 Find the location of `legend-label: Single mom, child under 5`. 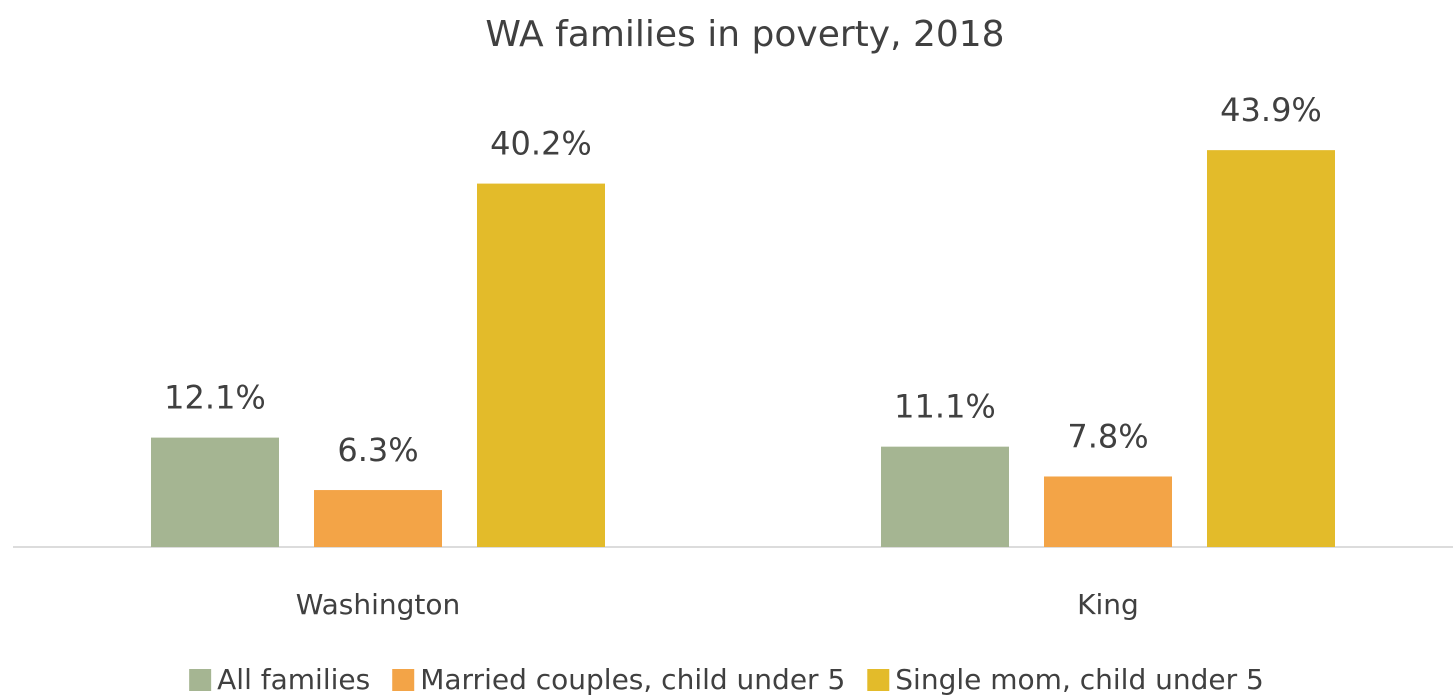

legend-label: Single mom, child under 5 is located at coordinates (1079, 679).